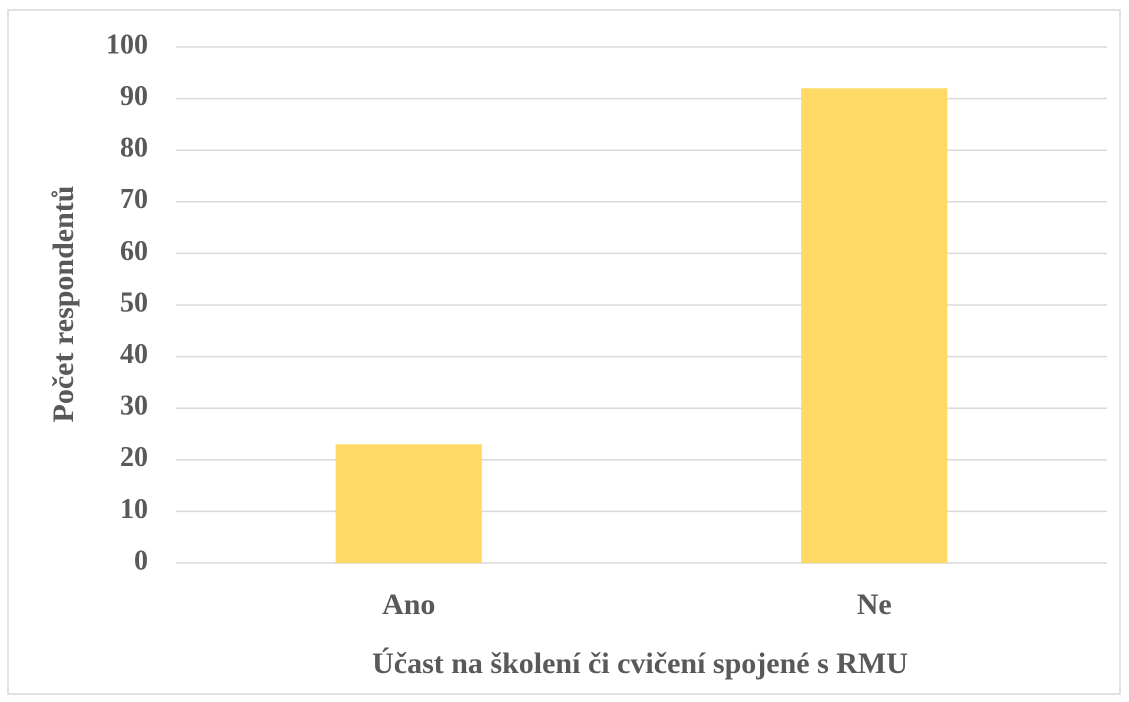 The height and width of the screenshot is (702, 1129). Describe the element at coordinates (134, 302) in the screenshot. I see `y-tick-label: 50` at that location.